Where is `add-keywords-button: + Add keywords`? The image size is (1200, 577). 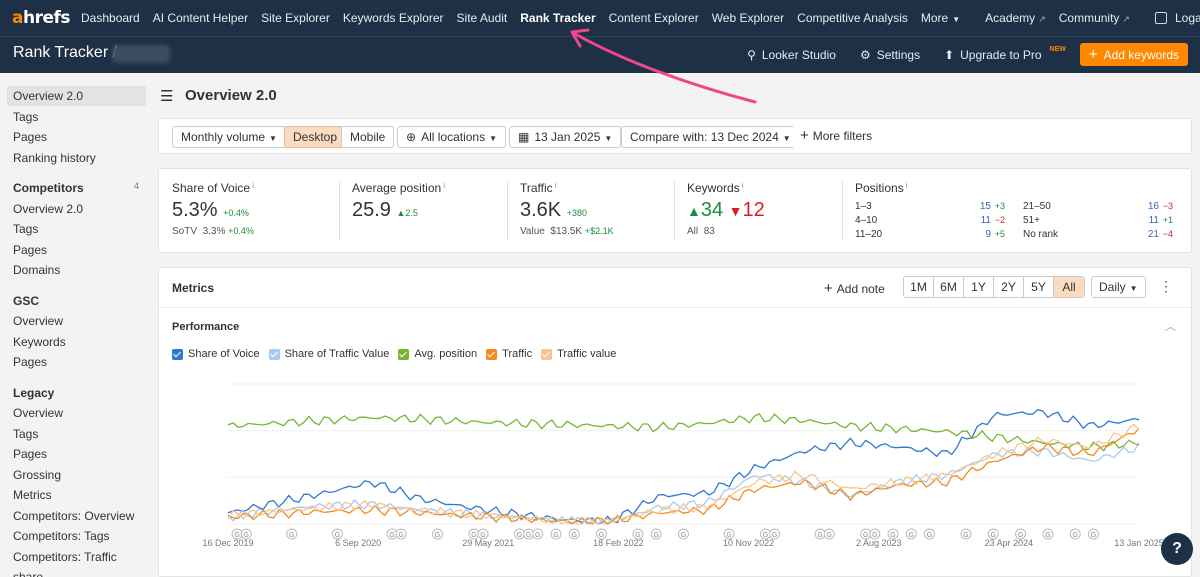 add-keywords-button: + Add keywords is located at coordinates (1133, 54).